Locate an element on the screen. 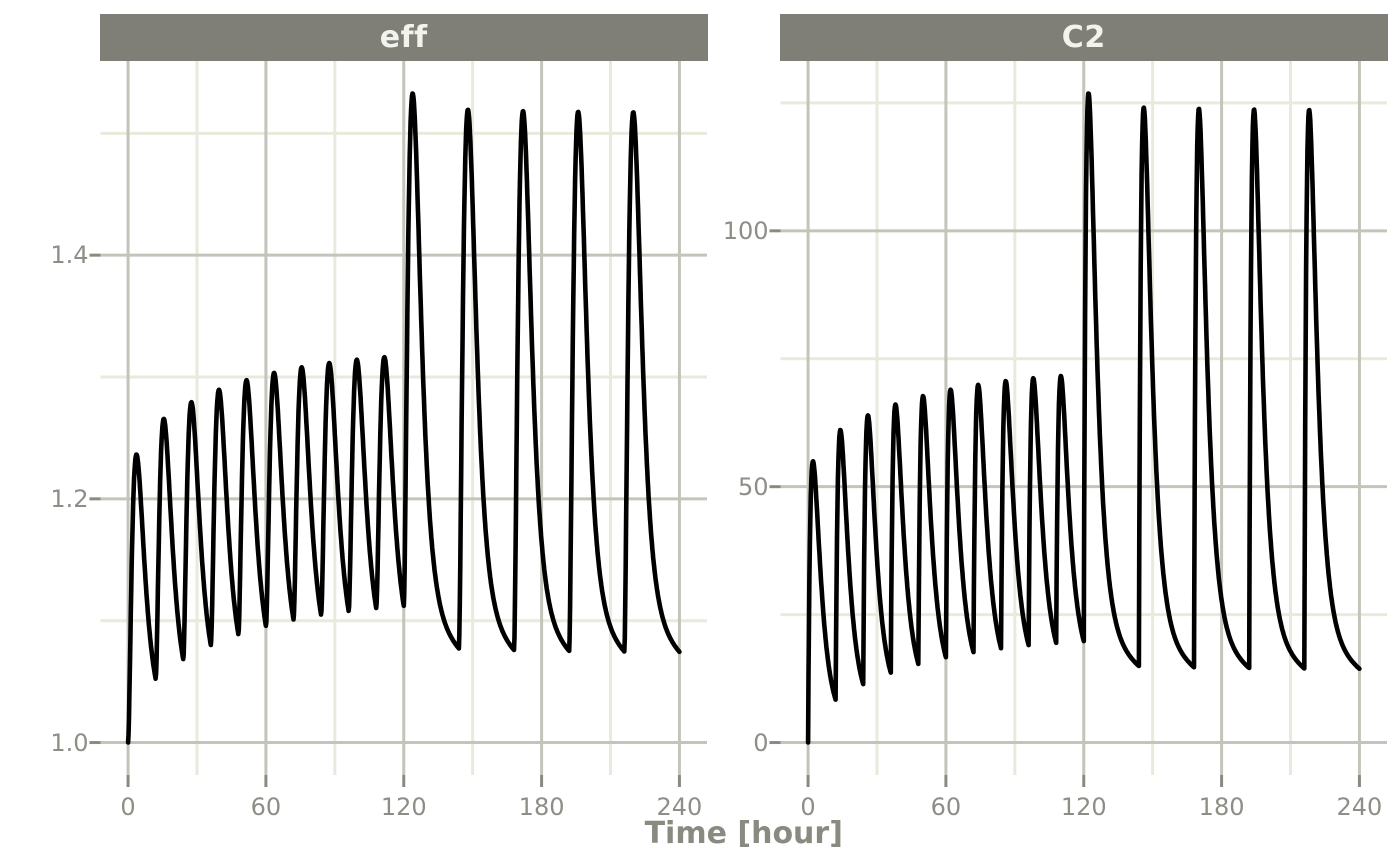 This screenshot has height=865, width=1400. y-tick-label: 1.4 is located at coordinates (69, 255).